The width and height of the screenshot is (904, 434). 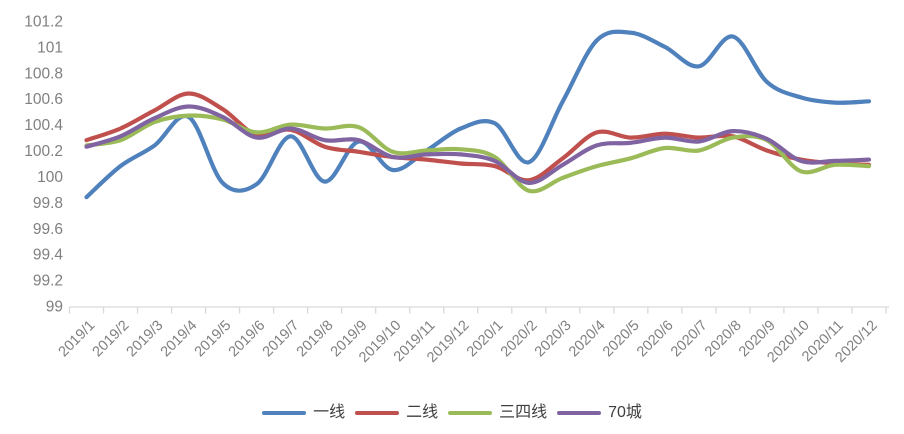 I want to click on chart-legend: 一线 二线 三四线 70城, so click(x=452, y=413).